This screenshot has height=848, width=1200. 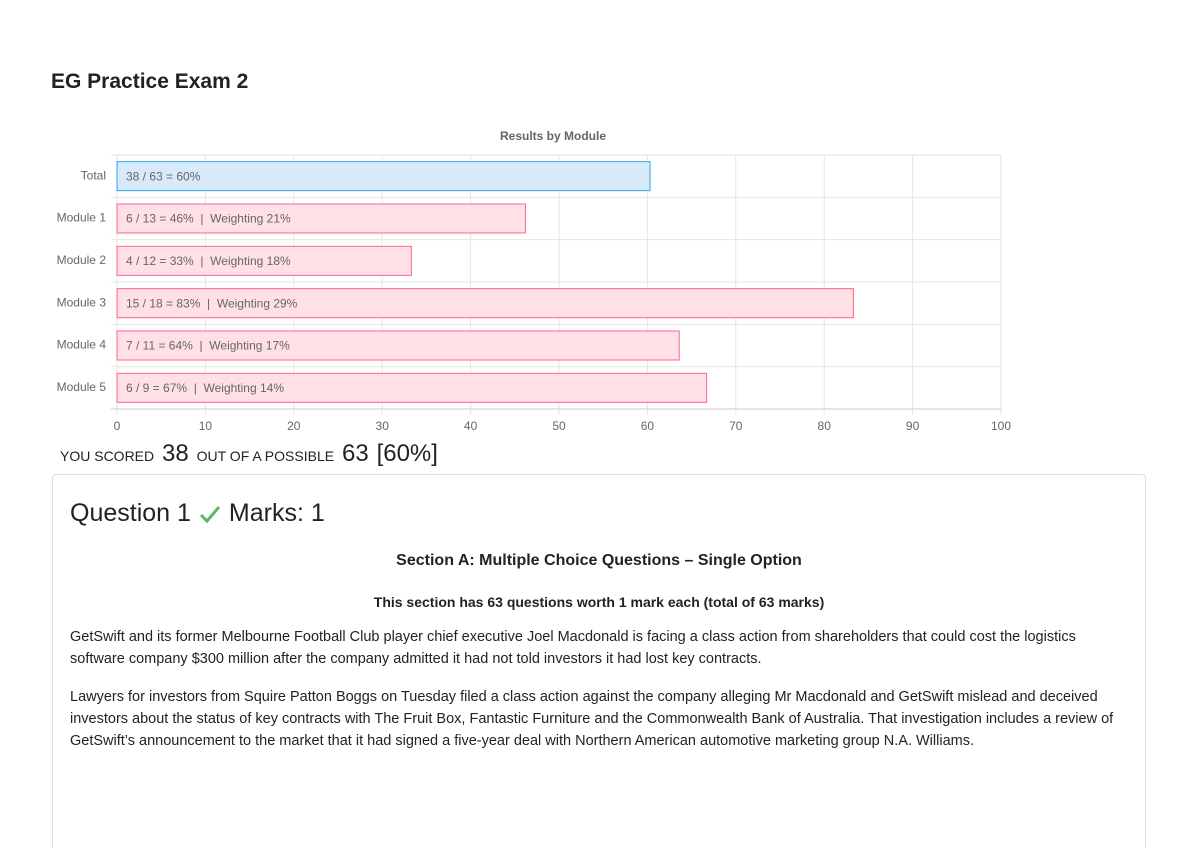 I want to click on bar-label: 6 / 9 = 67% | Weighting 14%, so click(x=205, y=388).